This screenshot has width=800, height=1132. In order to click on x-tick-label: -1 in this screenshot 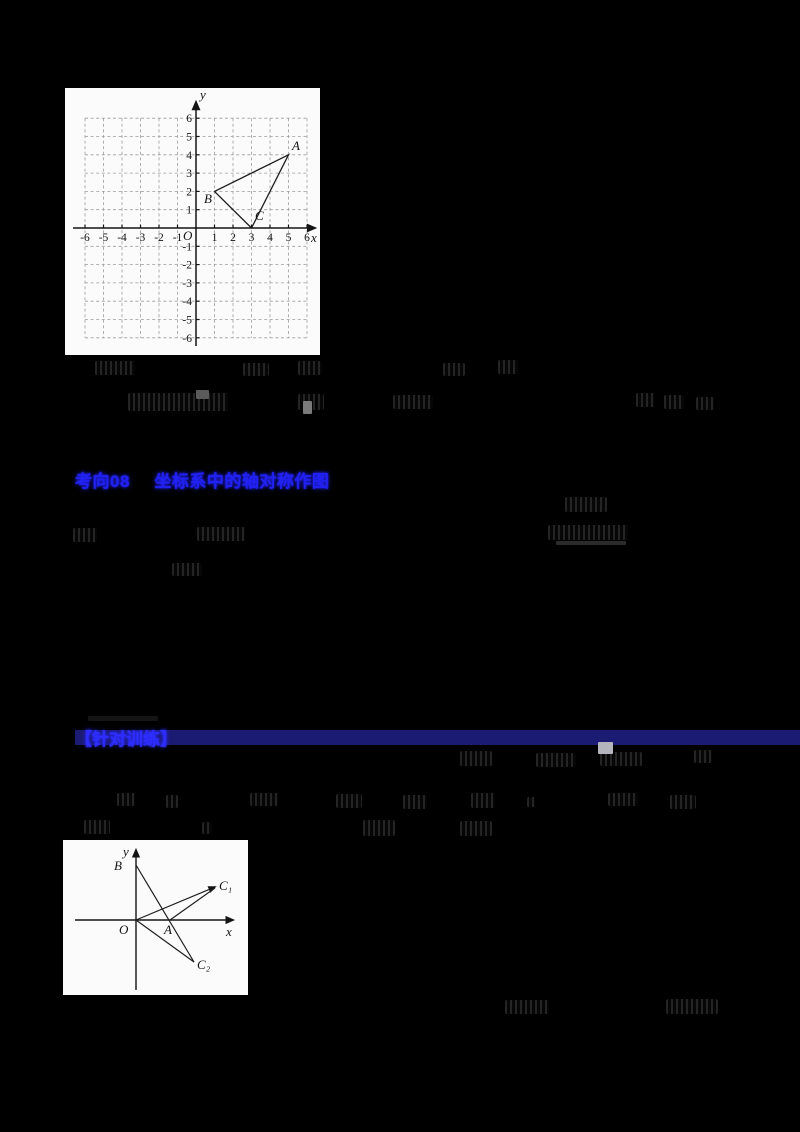, I will do `click(178, 238)`.